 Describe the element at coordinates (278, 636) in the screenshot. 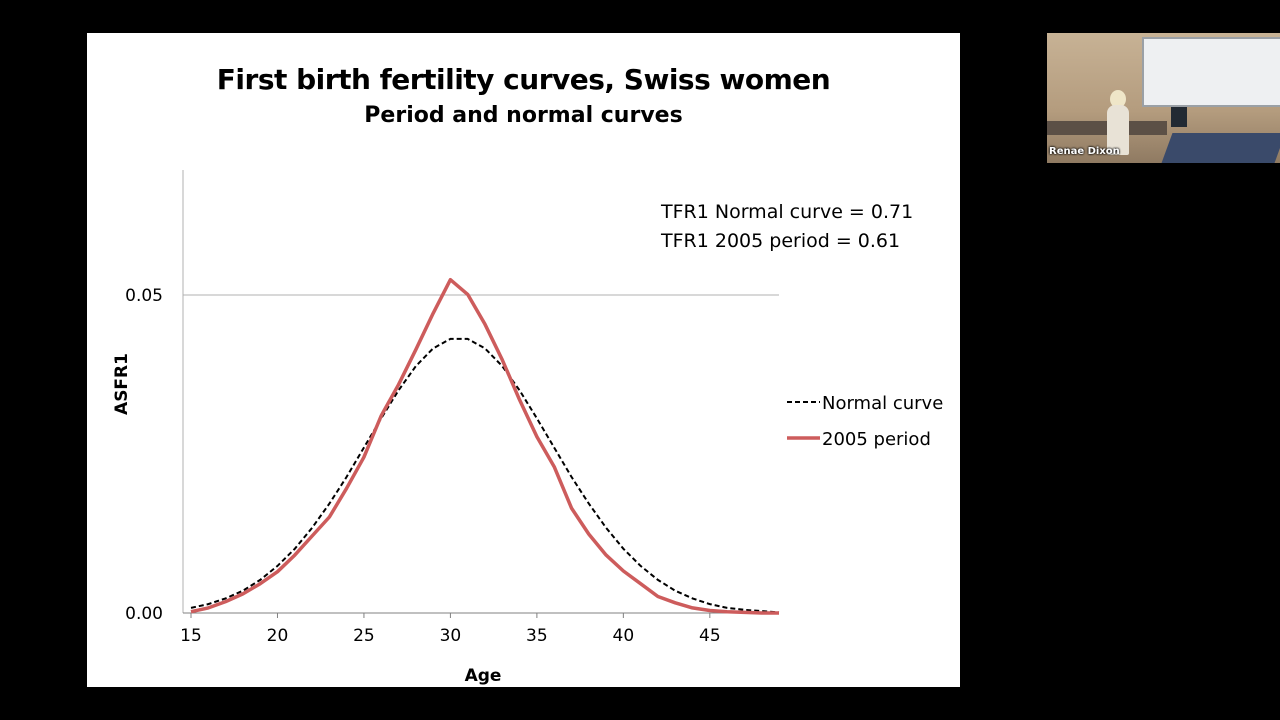

I see `x-tick-label: 20` at that location.